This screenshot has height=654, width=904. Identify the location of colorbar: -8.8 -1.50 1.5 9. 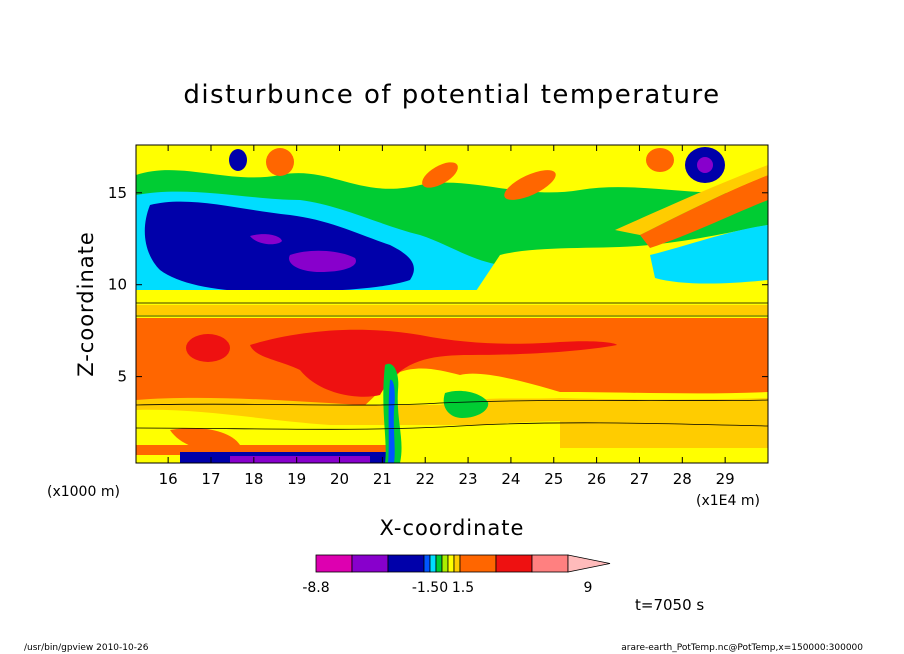
(456, 575).